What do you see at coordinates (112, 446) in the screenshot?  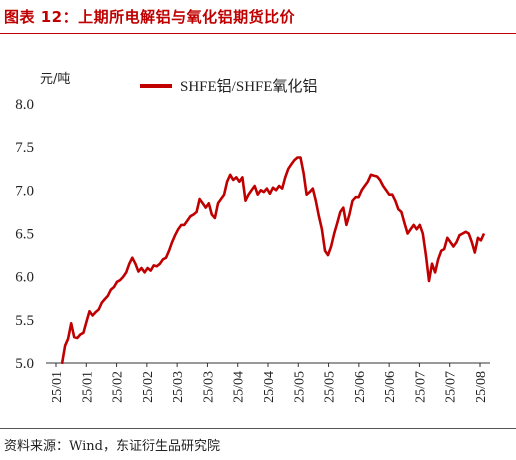 I see `source-note: 资料来源：Wind，东证衍生品研究院` at bounding box center [112, 446].